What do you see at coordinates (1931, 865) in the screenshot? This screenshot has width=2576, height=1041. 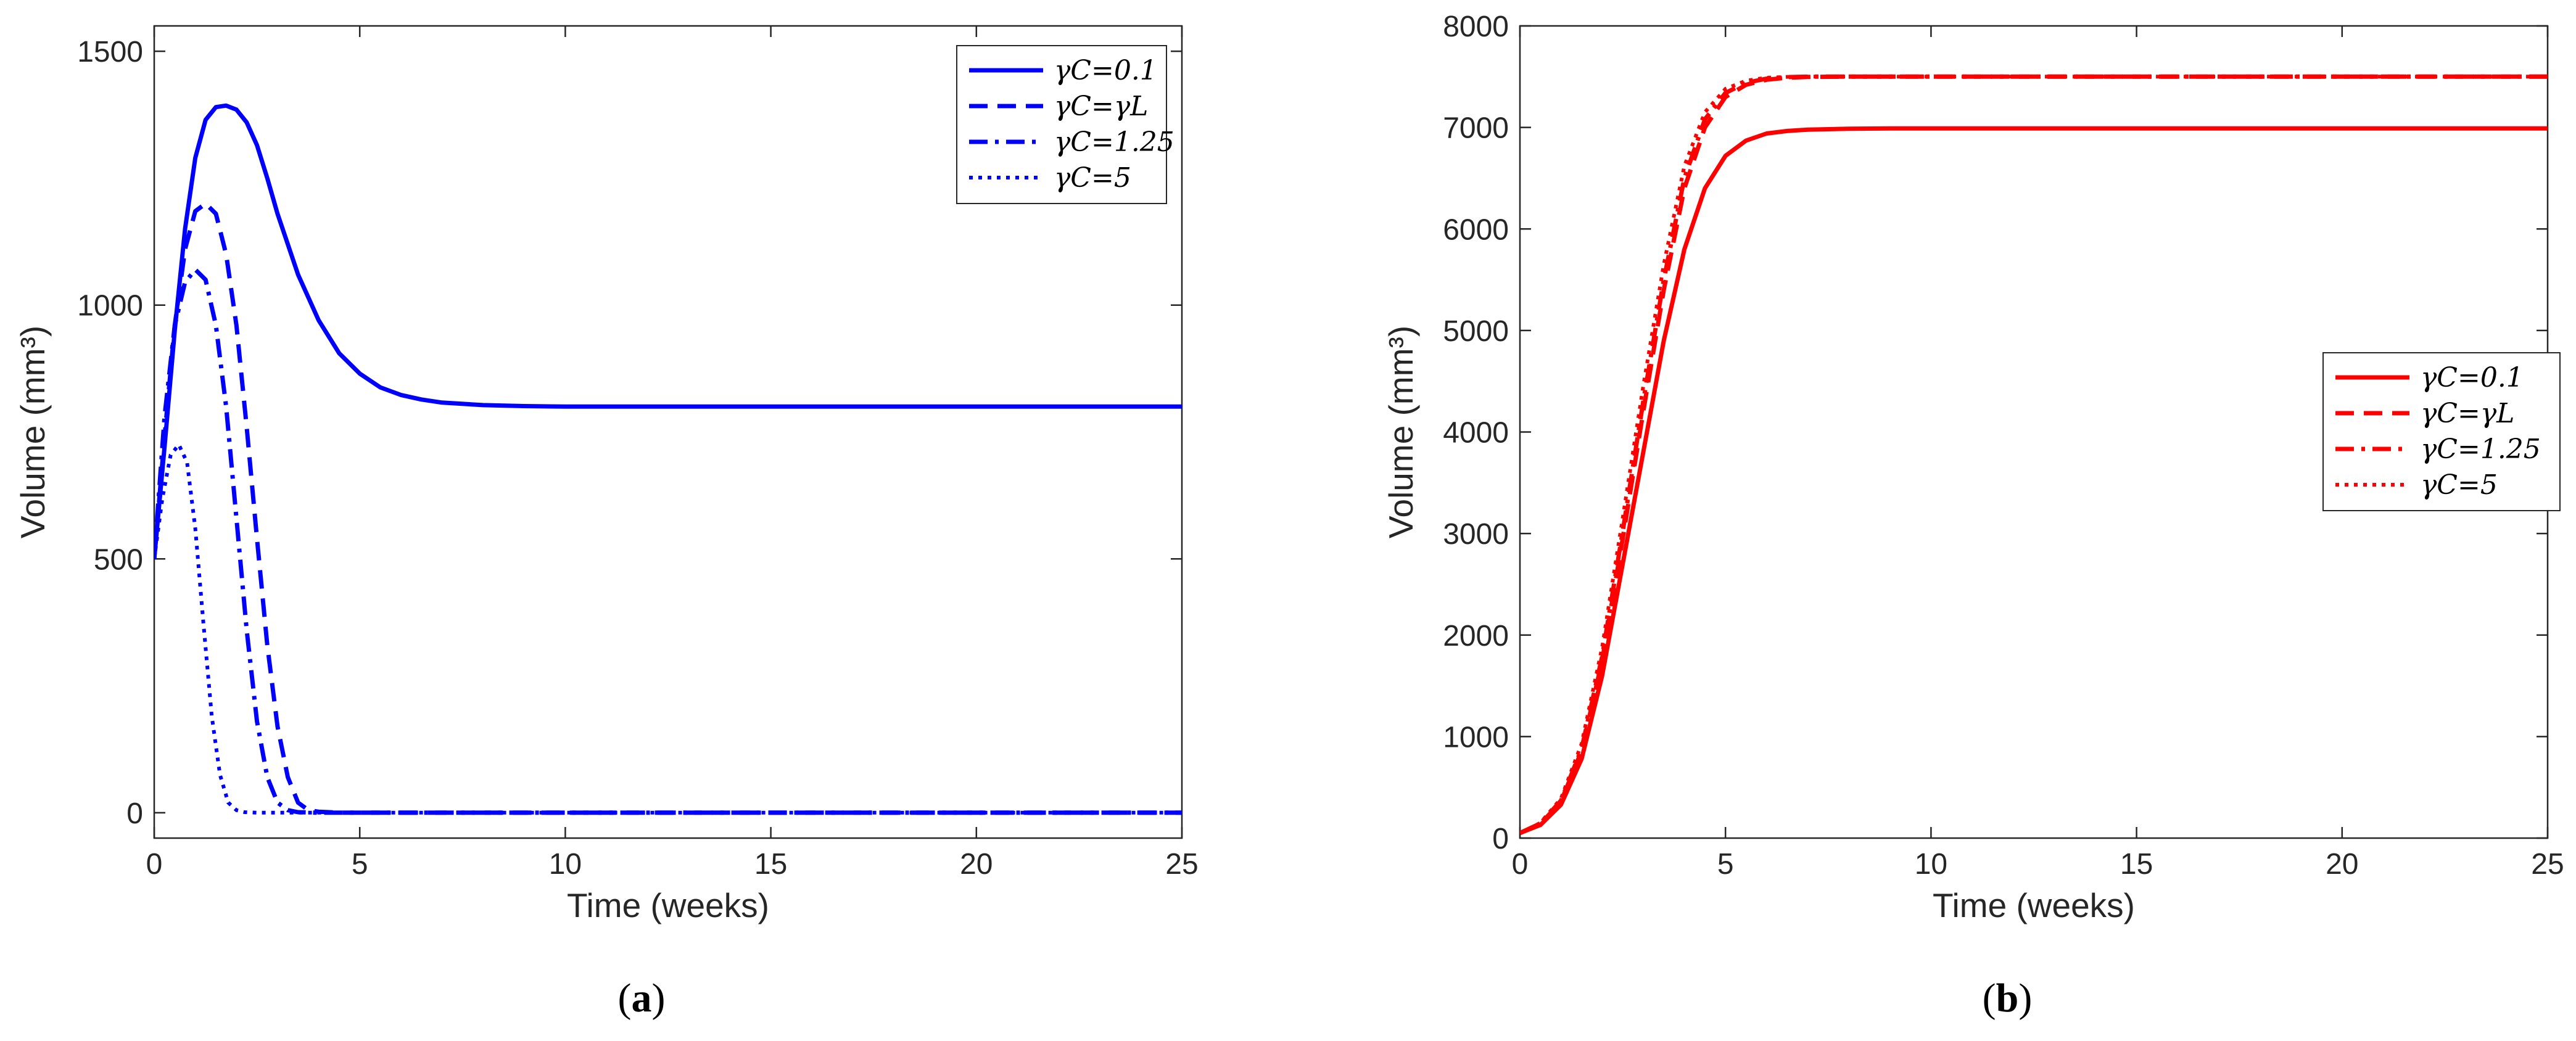 I see `panel-b-x-tick-label: 10` at bounding box center [1931, 865].